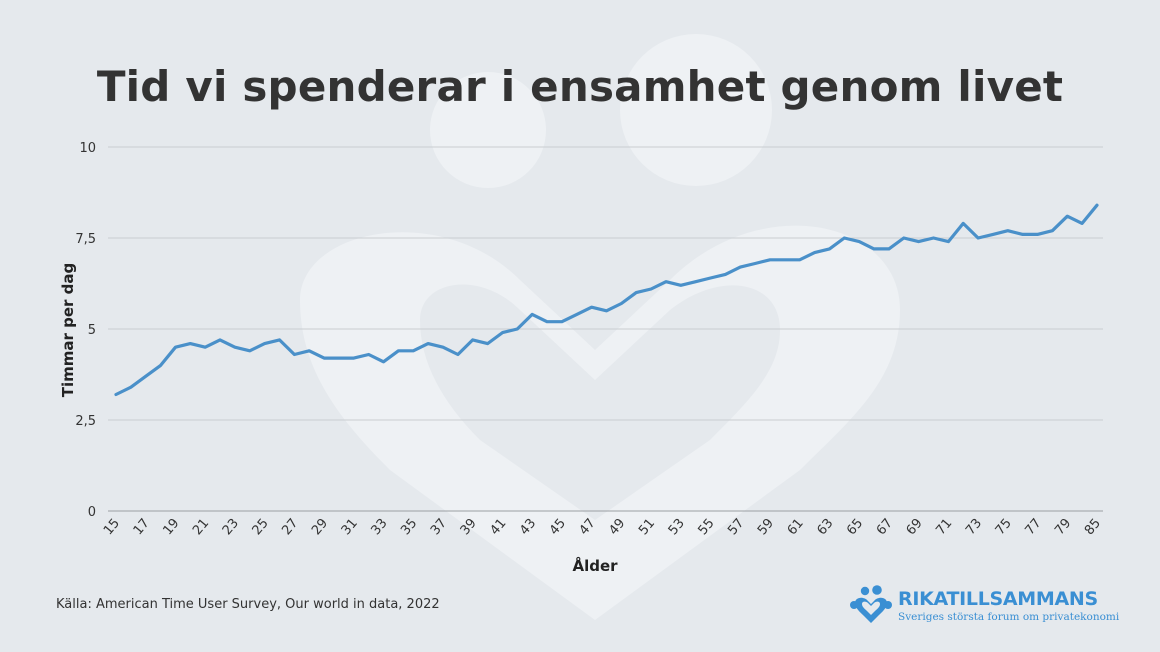 This screenshot has width=1160, height=652. I want to click on x-tick-label: 51, so click(647, 527).